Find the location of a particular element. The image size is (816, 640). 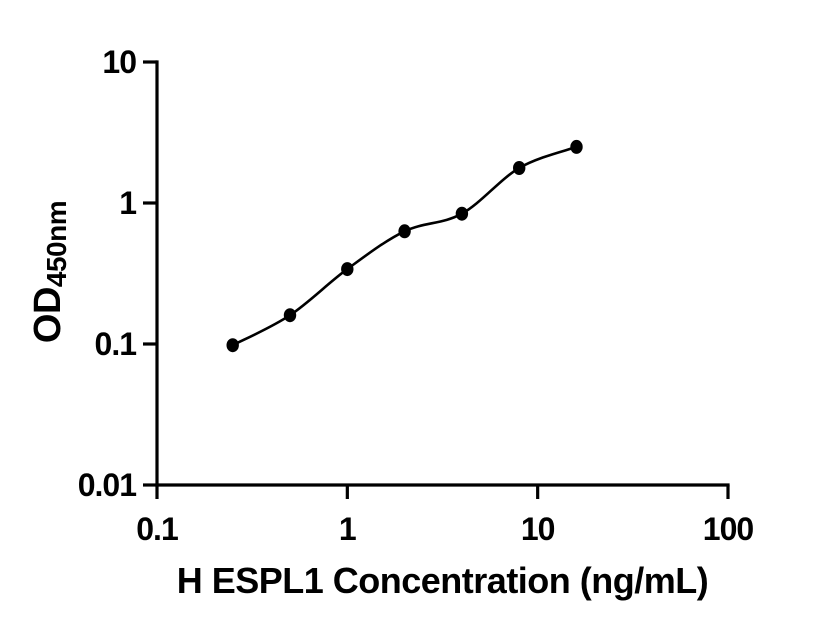

x-tick-label: 100 is located at coordinates (728, 529).